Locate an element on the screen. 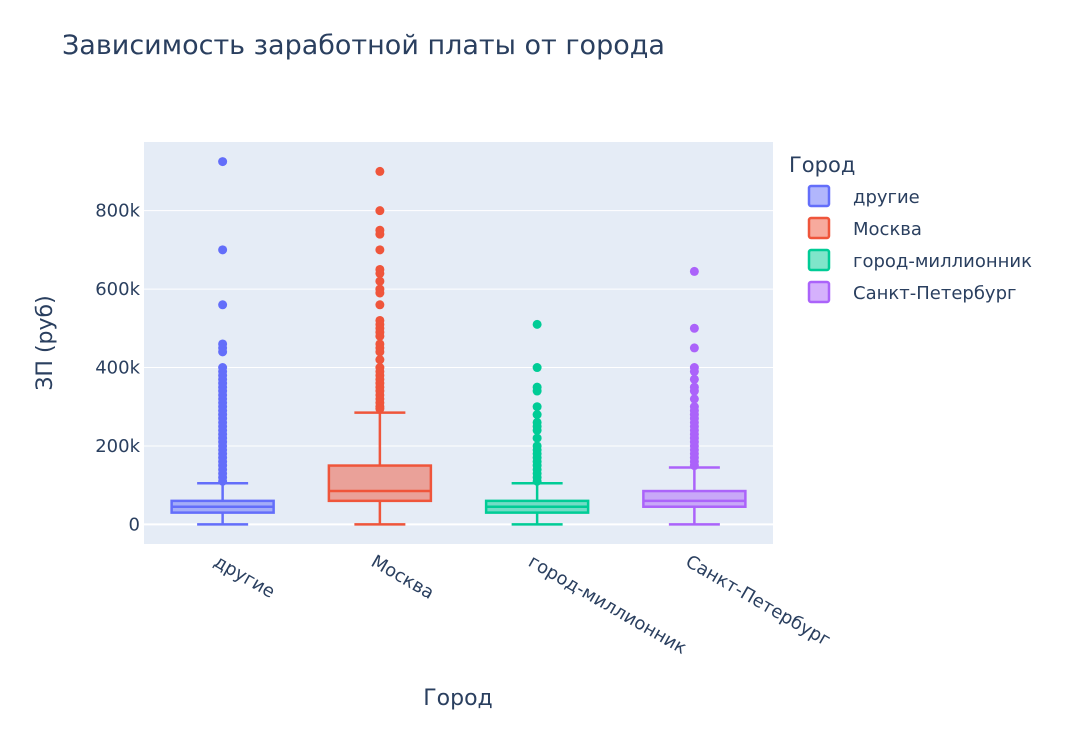 The width and height of the screenshot is (1084, 756). legend-item: Москва is located at coordinates (864, 228).